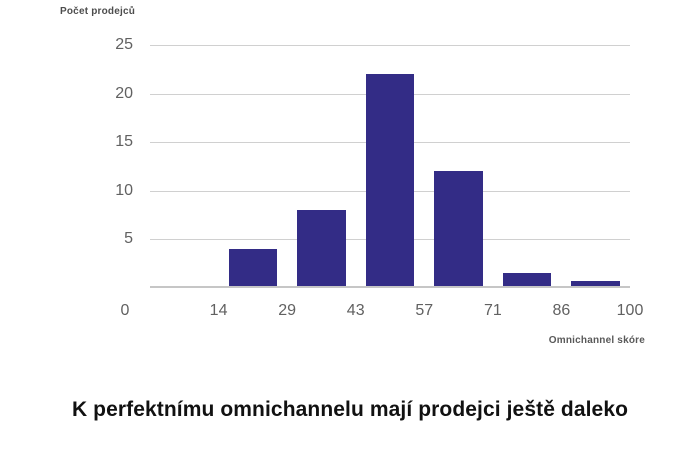 The image size is (700, 450). What do you see at coordinates (125, 310) in the screenshot?
I see `x-tick-0: 0` at bounding box center [125, 310].